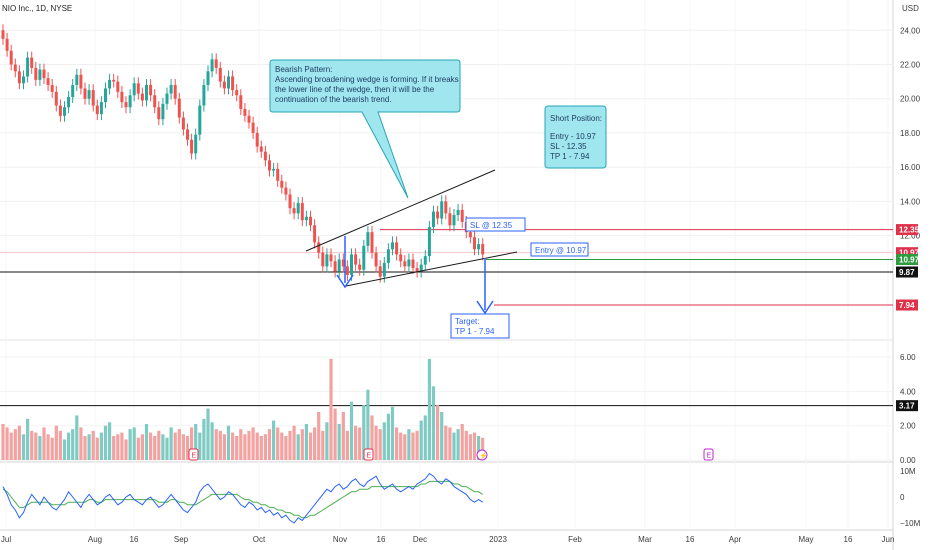 The width and height of the screenshot is (932, 550). What do you see at coordinates (910, 99) in the screenshot?
I see `price-tick-label: 20.00` at bounding box center [910, 99].